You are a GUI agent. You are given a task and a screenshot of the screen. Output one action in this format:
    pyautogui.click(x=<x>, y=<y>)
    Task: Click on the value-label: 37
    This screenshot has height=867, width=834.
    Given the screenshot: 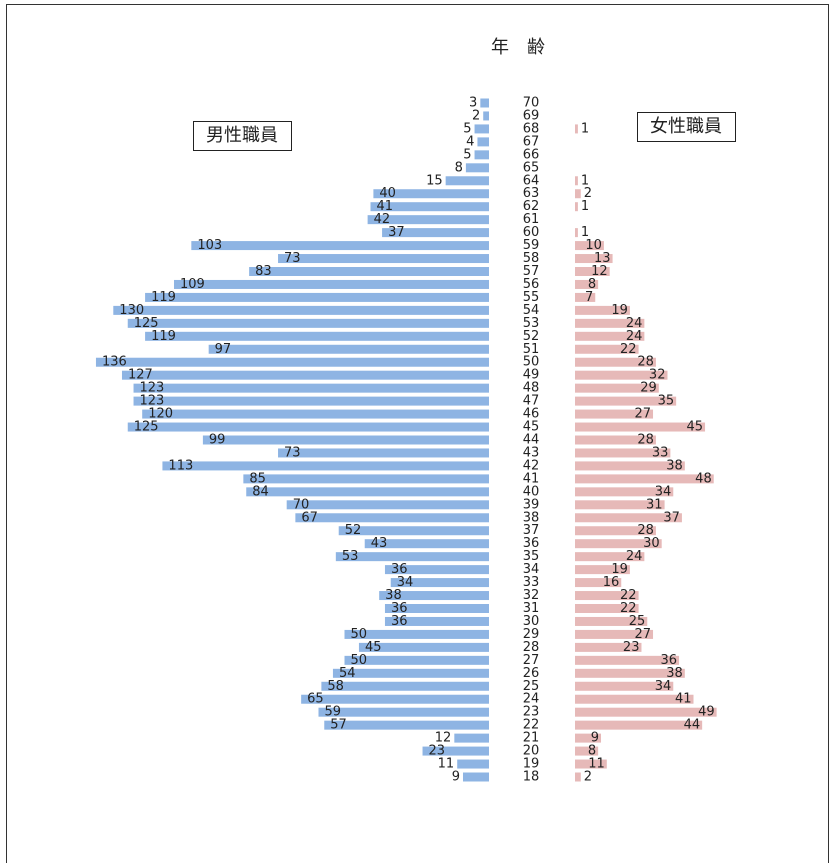 What is the action you would take?
    pyautogui.click(x=396, y=232)
    